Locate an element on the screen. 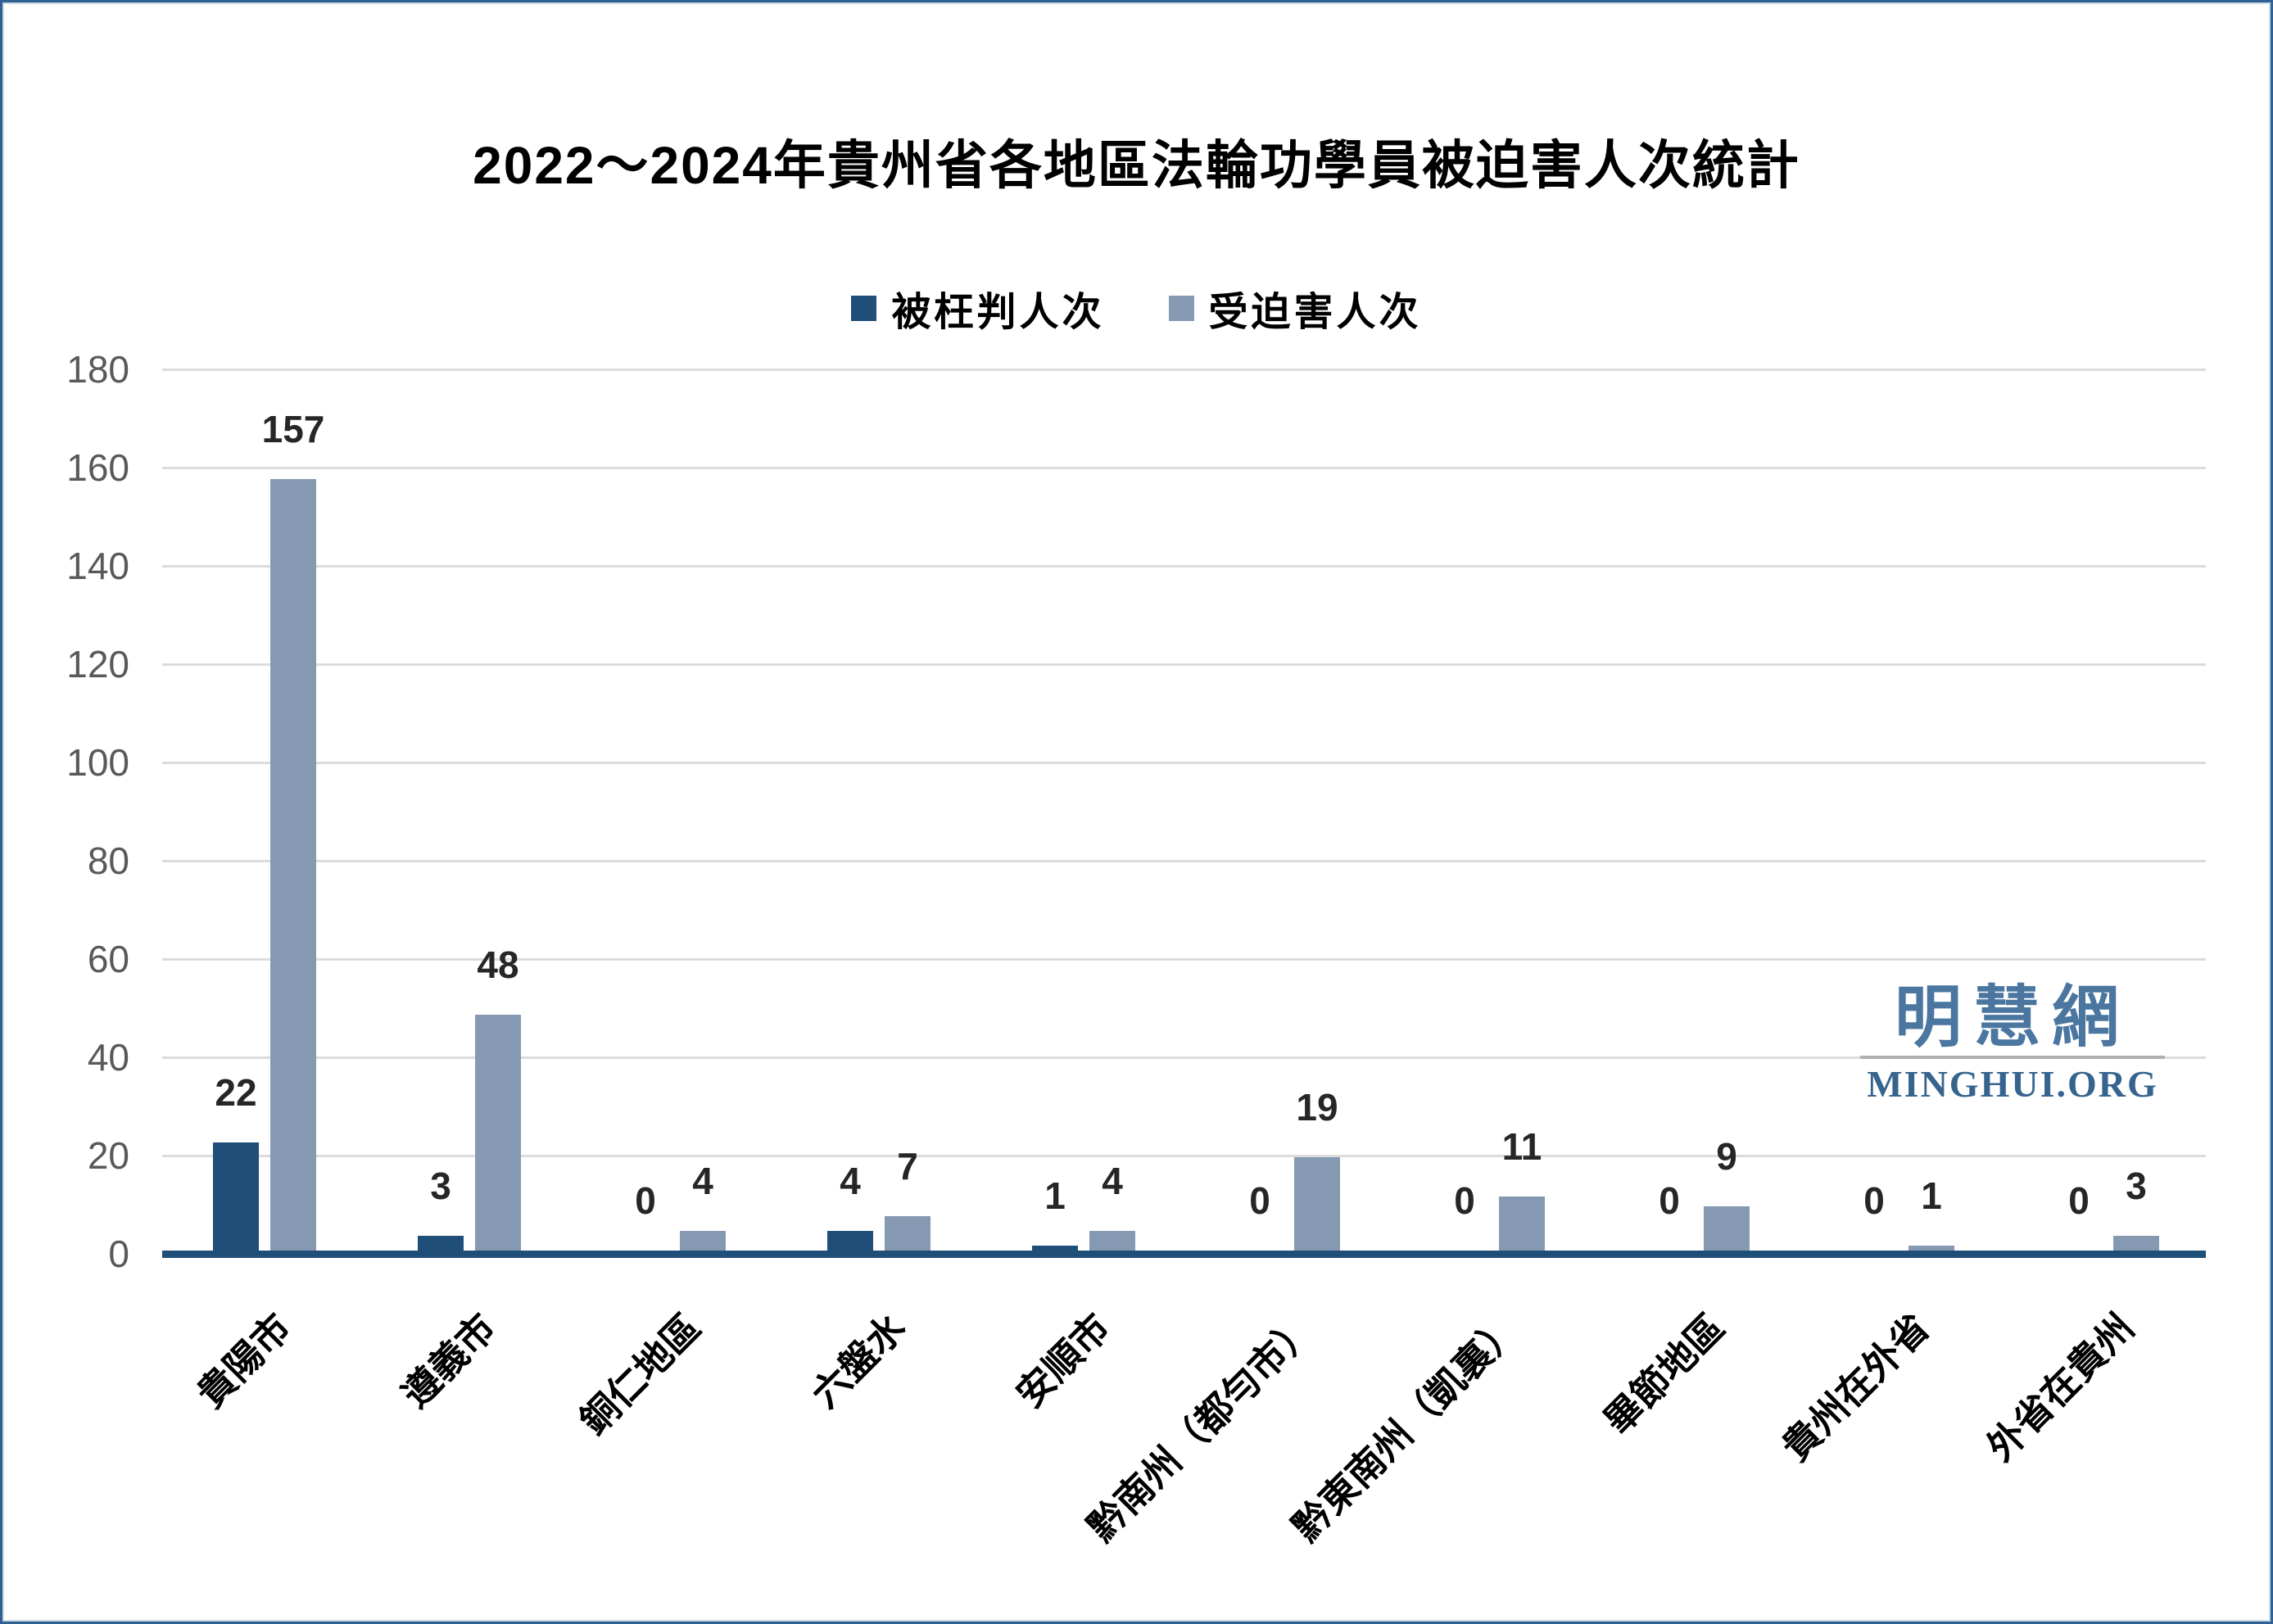 This screenshot has width=2273, height=1624. y-axis-tick-140: 140 is located at coordinates (97, 566).